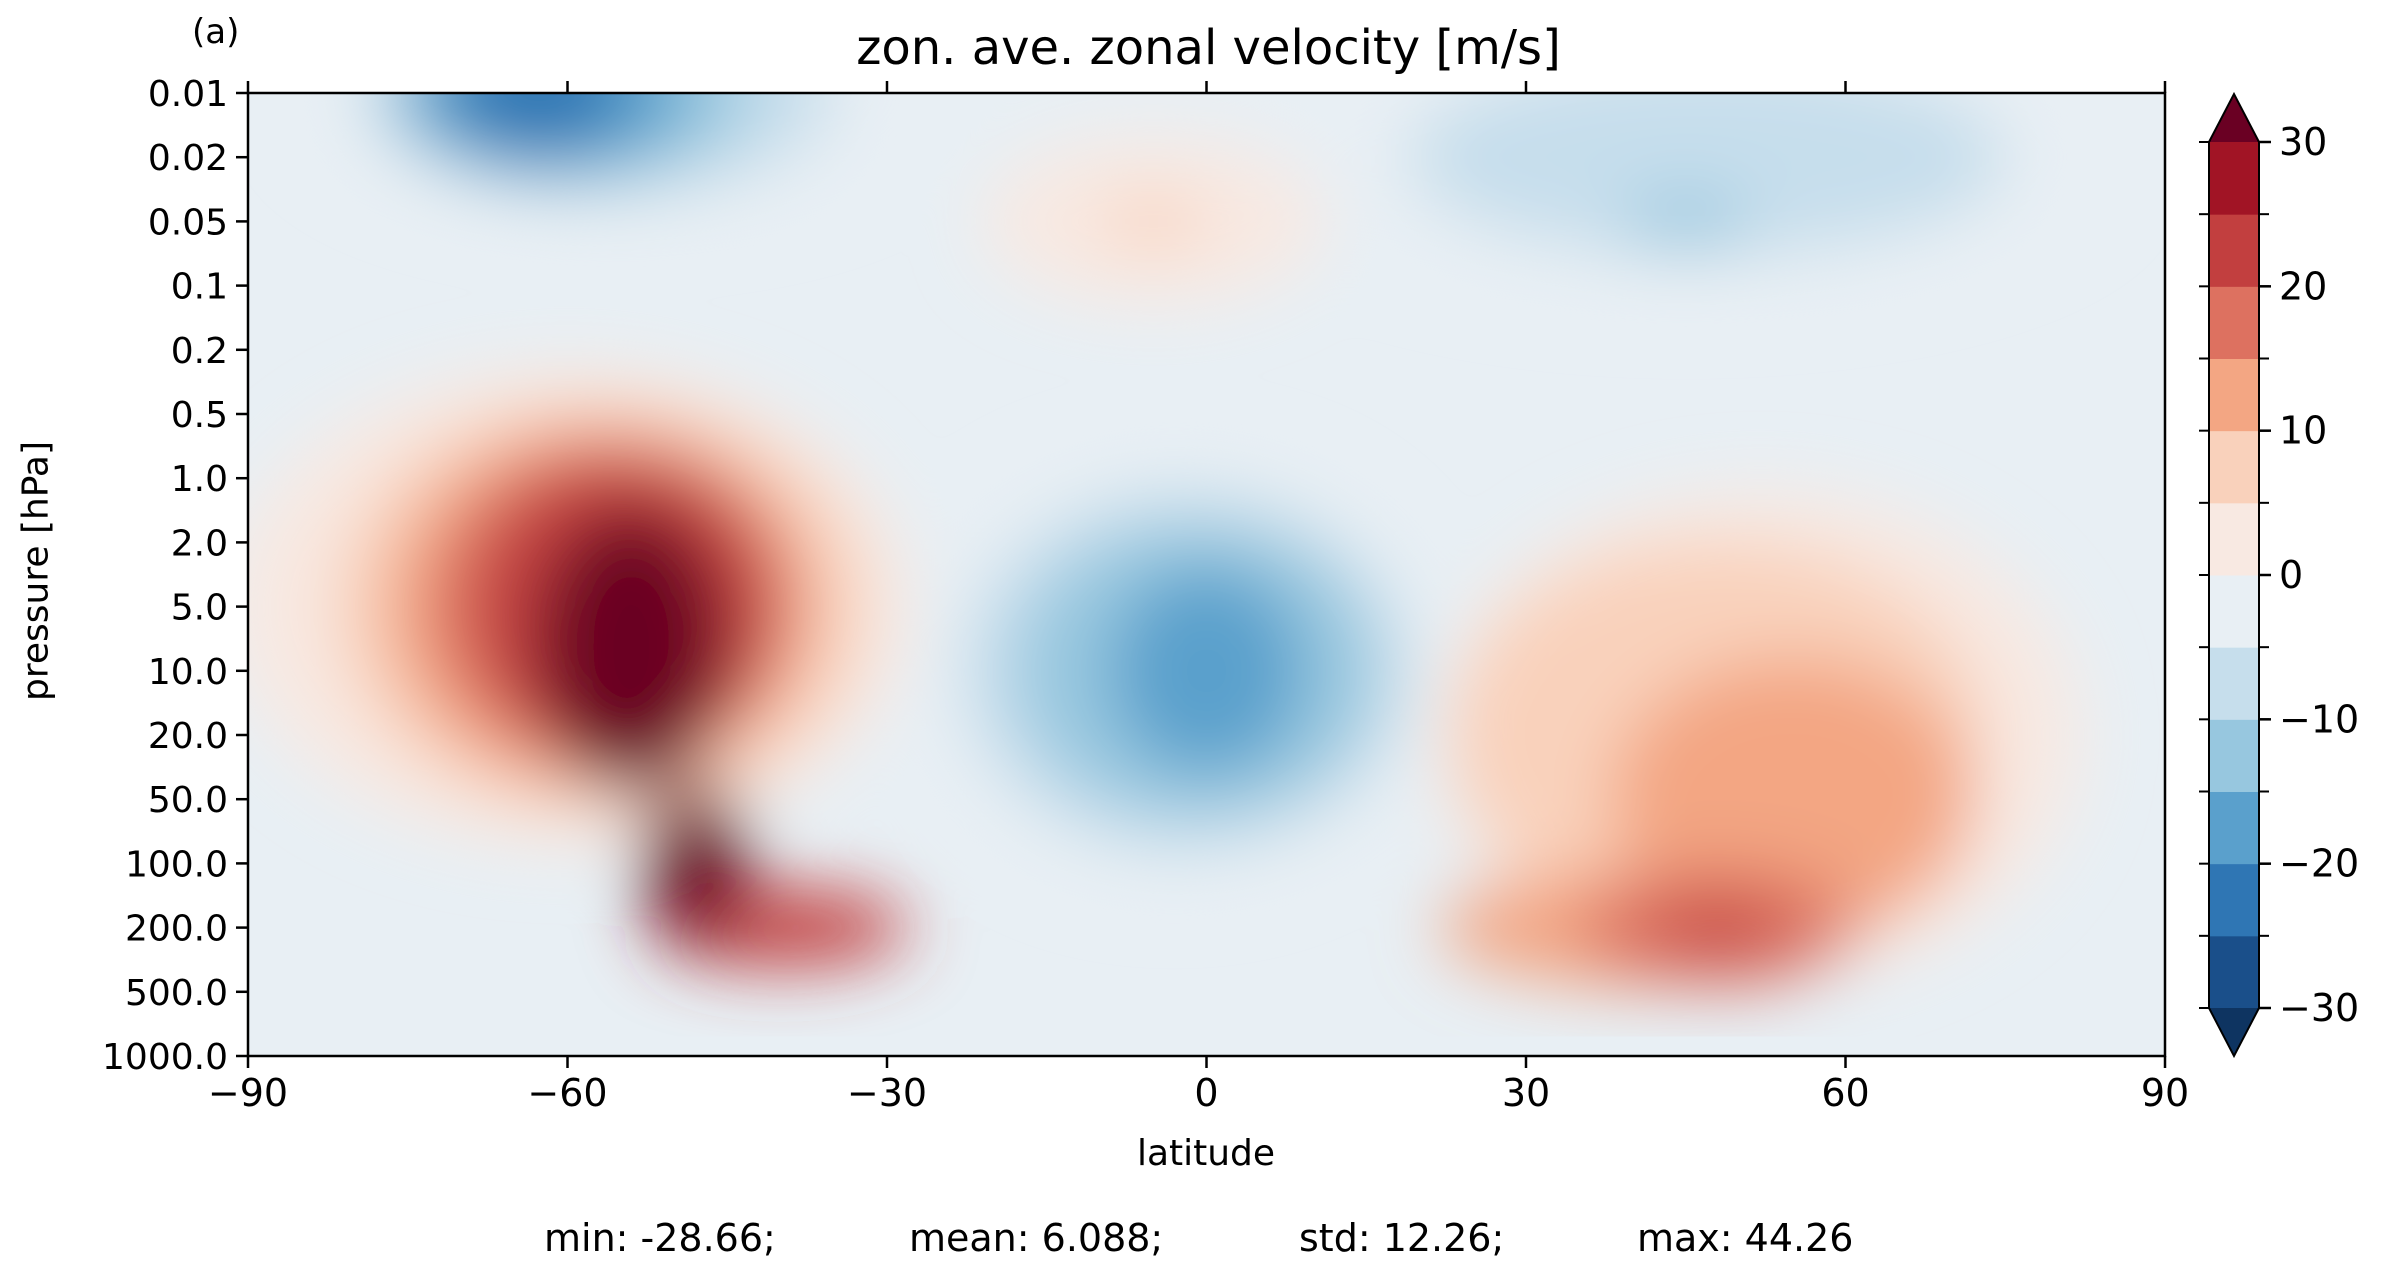  Describe the element at coordinates (188, 158) in the screenshot. I see `y-tick-label-1: 0.02` at that location.